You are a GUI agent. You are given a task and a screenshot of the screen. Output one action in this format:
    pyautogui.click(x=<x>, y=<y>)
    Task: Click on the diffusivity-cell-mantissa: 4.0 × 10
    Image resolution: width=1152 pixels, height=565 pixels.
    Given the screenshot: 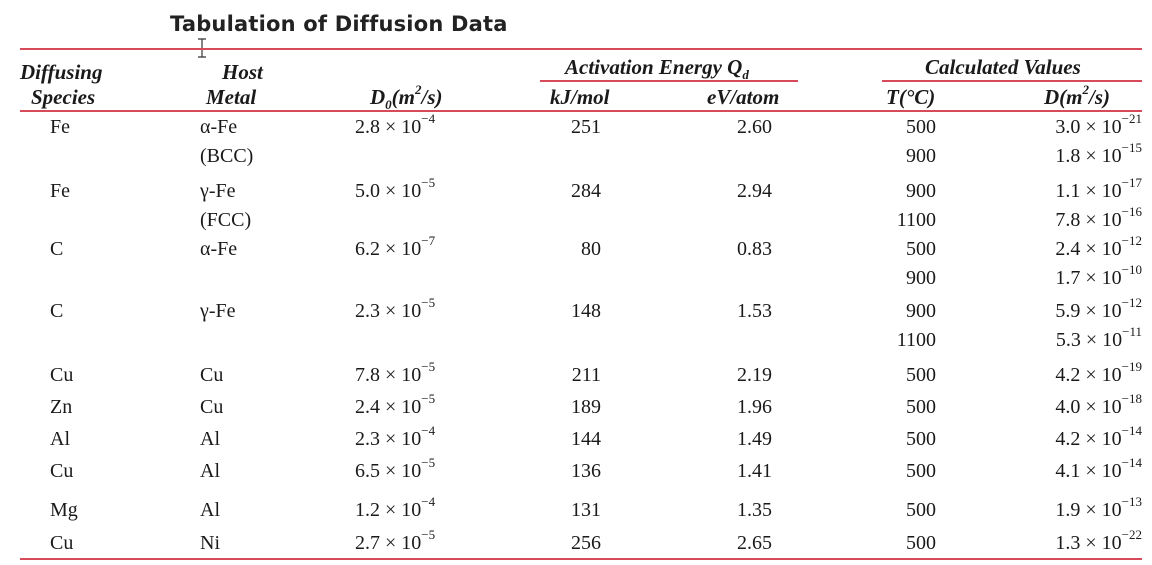 What is the action you would take?
    pyautogui.click(x=1088, y=407)
    